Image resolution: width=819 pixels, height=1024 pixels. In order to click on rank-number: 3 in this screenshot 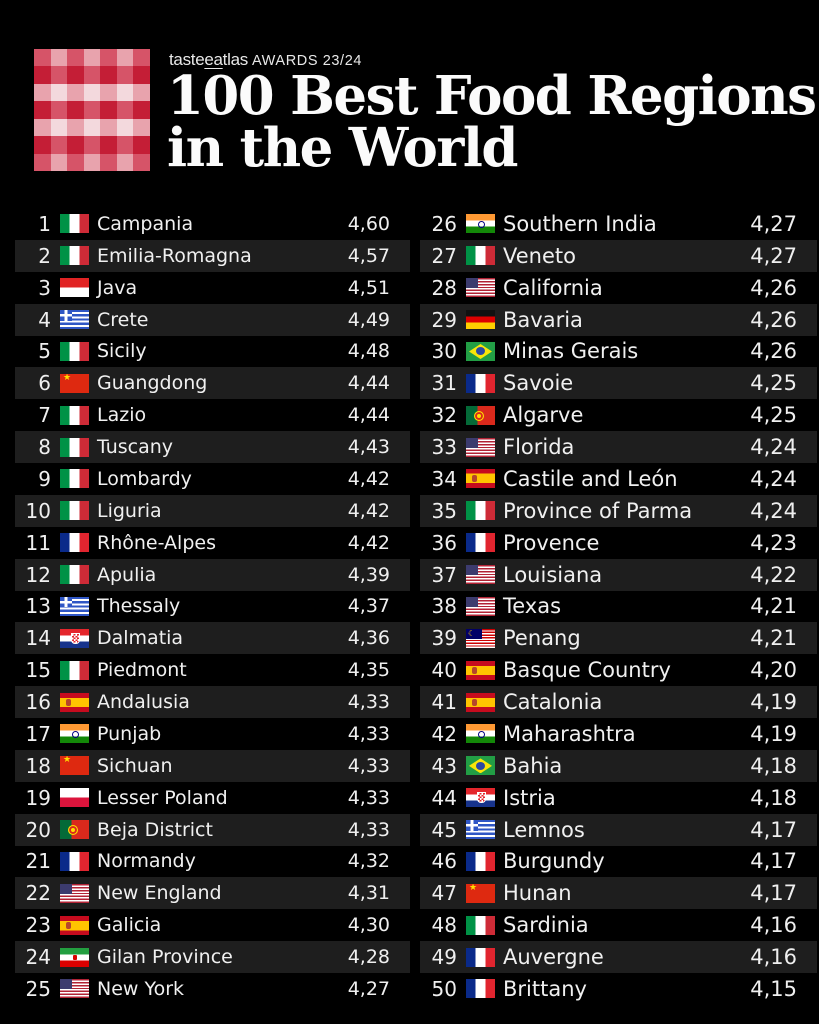, I will do `click(44, 287)`.